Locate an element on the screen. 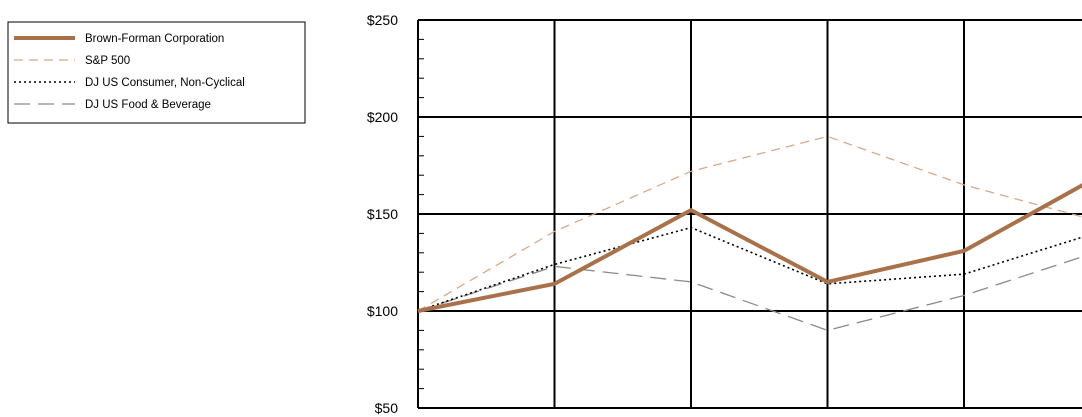 The width and height of the screenshot is (1082, 417). y-tick-label: $100 is located at coordinates (382, 311).